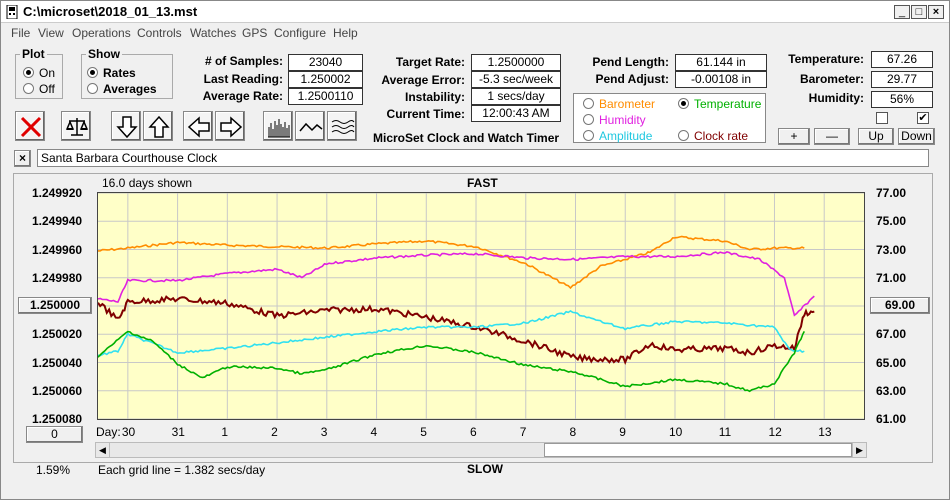 The height and width of the screenshot is (500, 950). Describe the element at coordinates (76, 126) in the screenshot. I see `balance-button` at that location.